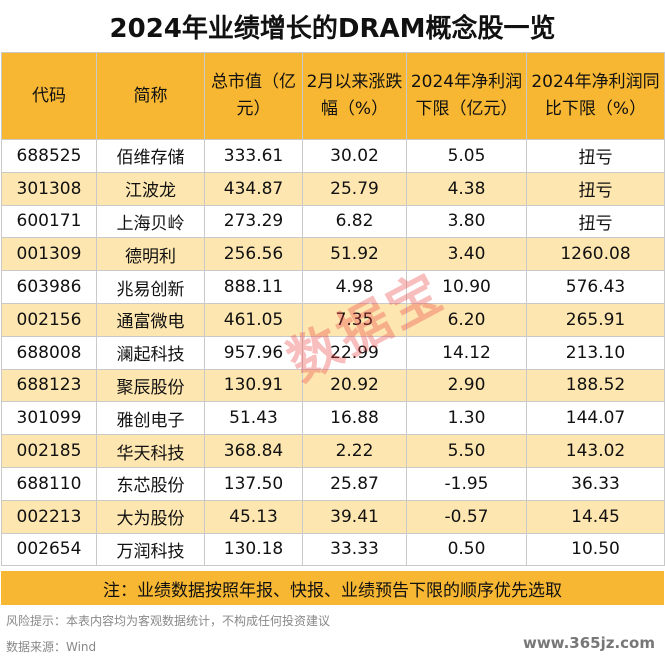 The width and height of the screenshot is (665, 660). I want to click on header-market-cap: 总市值（亿元）, so click(253, 96).